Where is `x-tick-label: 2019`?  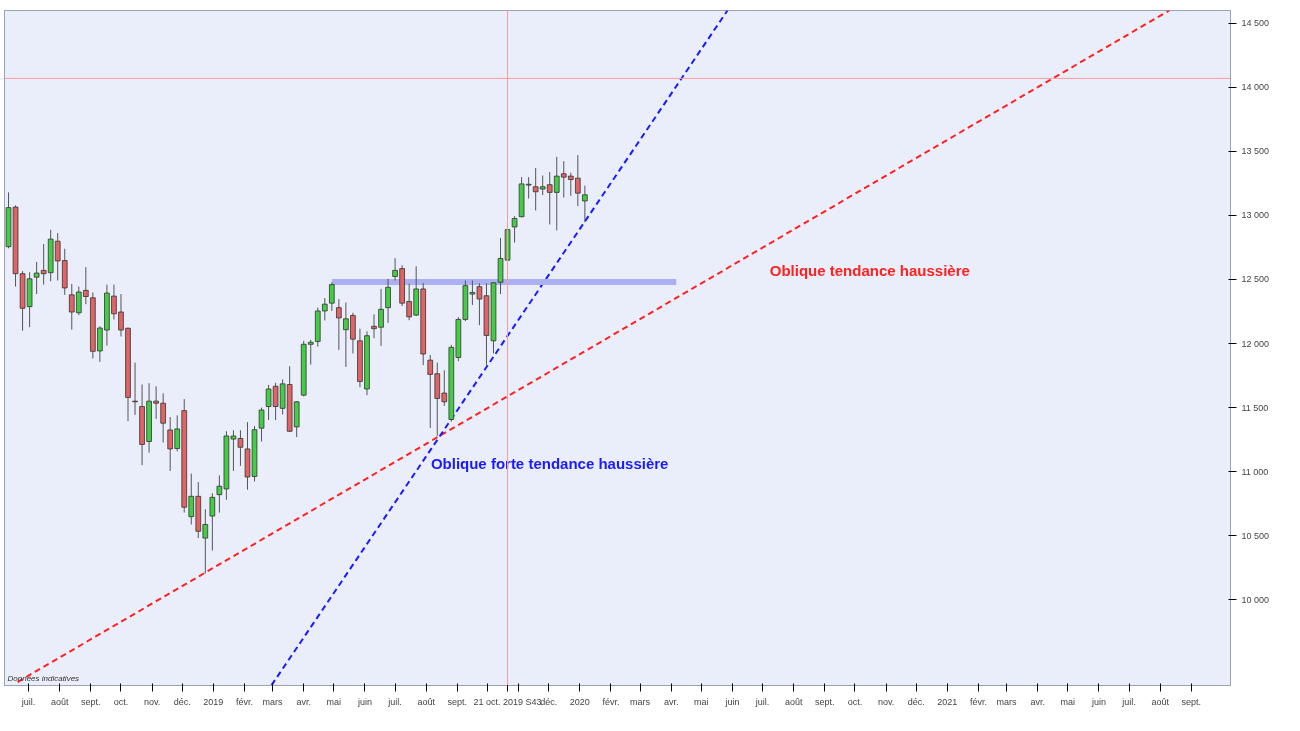 x-tick-label: 2019 is located at coordinates (213, 701).